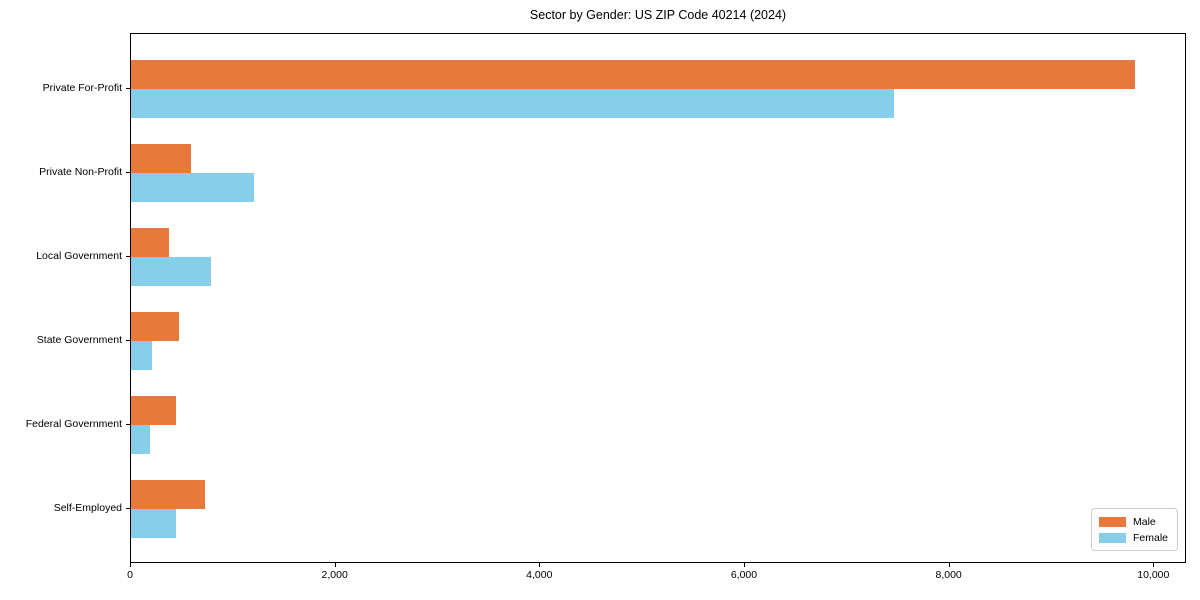 The image size is (1200, 600). Describe the element at coordinates (154, 524) in the screenshot. I see `bar-female-self-employed` at that location.